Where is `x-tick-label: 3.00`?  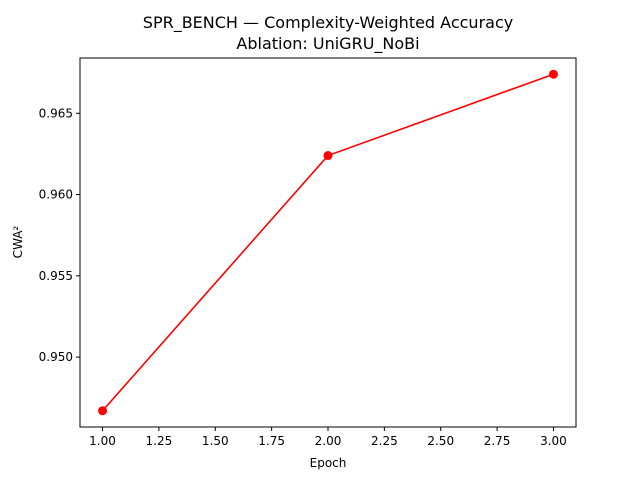
x-tick-label: 3.00 is located at coordinates (553, 441).